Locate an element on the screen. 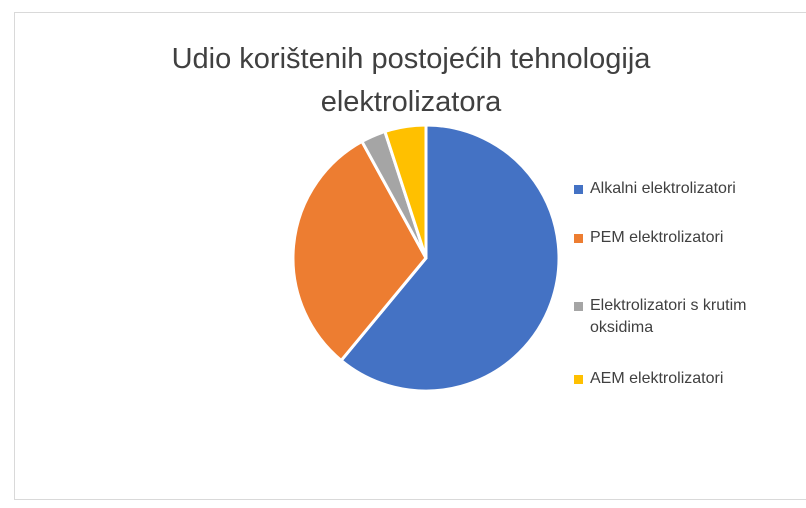 The height and width of the screenshot is (508, 806). legend-label: PEM elektrolizatori is located at coordinates (657, 237).